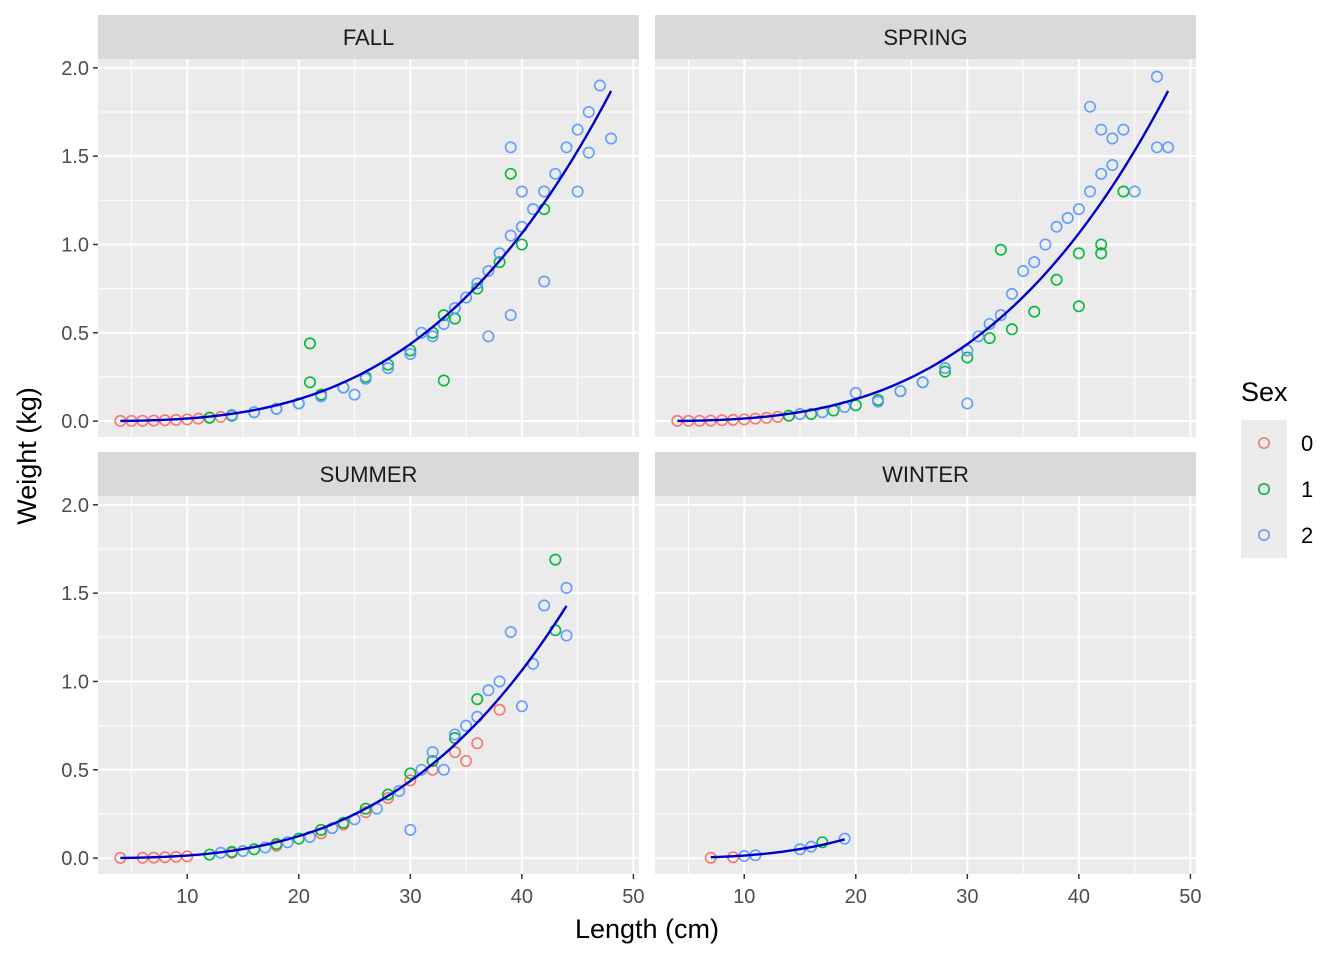 The image size is (1344, 960). What do you see at coordinates (75, 334) in the screenshot?
I see `y-tick-label: 0.5` at bounding box center [75, 334].